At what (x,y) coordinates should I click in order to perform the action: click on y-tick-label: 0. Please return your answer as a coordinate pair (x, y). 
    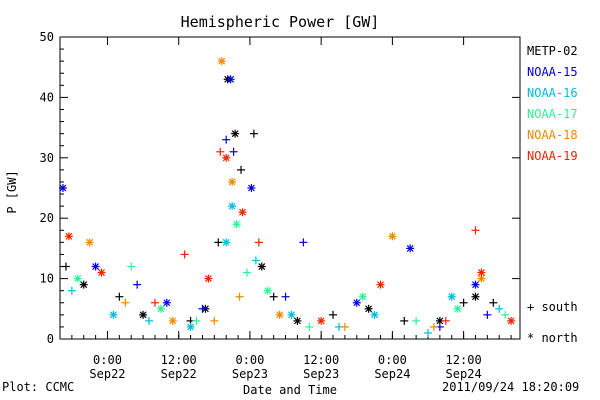
    Looking at the image, I should click on (50, 339).